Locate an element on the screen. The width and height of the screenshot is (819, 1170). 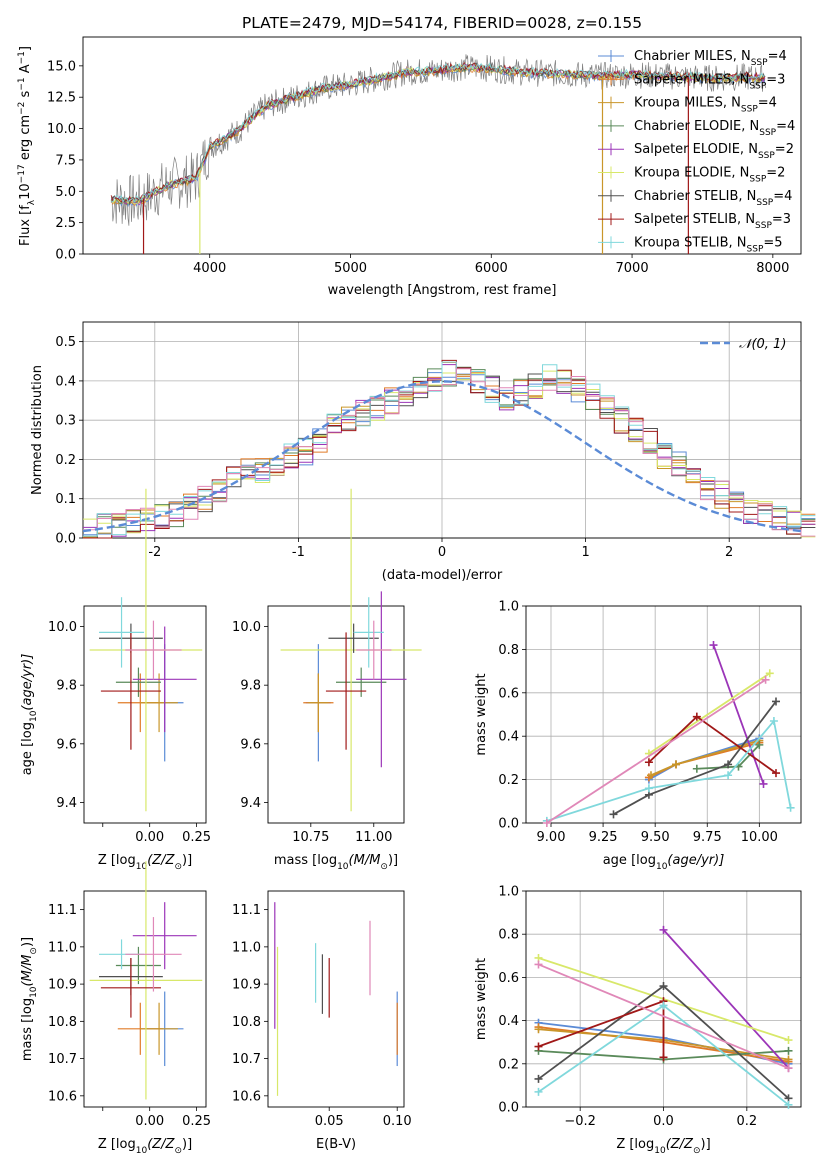
legend-label: Kroupa MILES, NSSP=4 is located at coordinates (705, 105).